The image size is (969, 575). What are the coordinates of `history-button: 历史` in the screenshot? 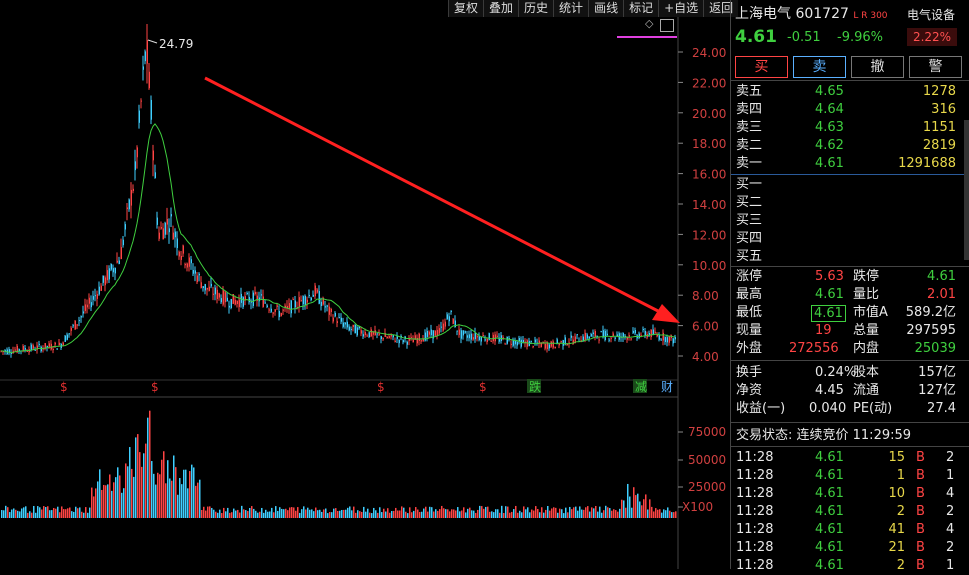 It's located at (536, 8).